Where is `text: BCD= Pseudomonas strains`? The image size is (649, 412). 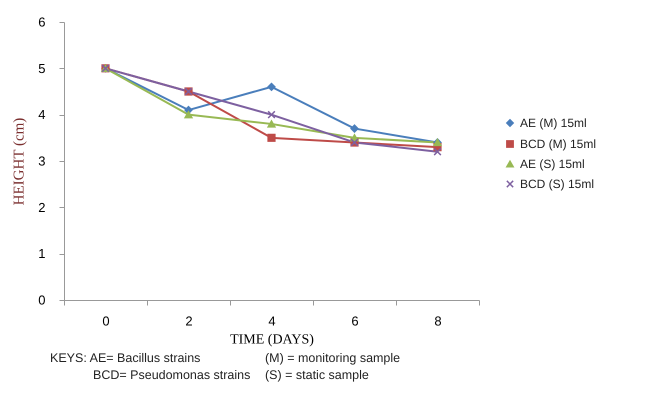 text: BCD= Pseudomonas strains is located at coordinates (172, 375).